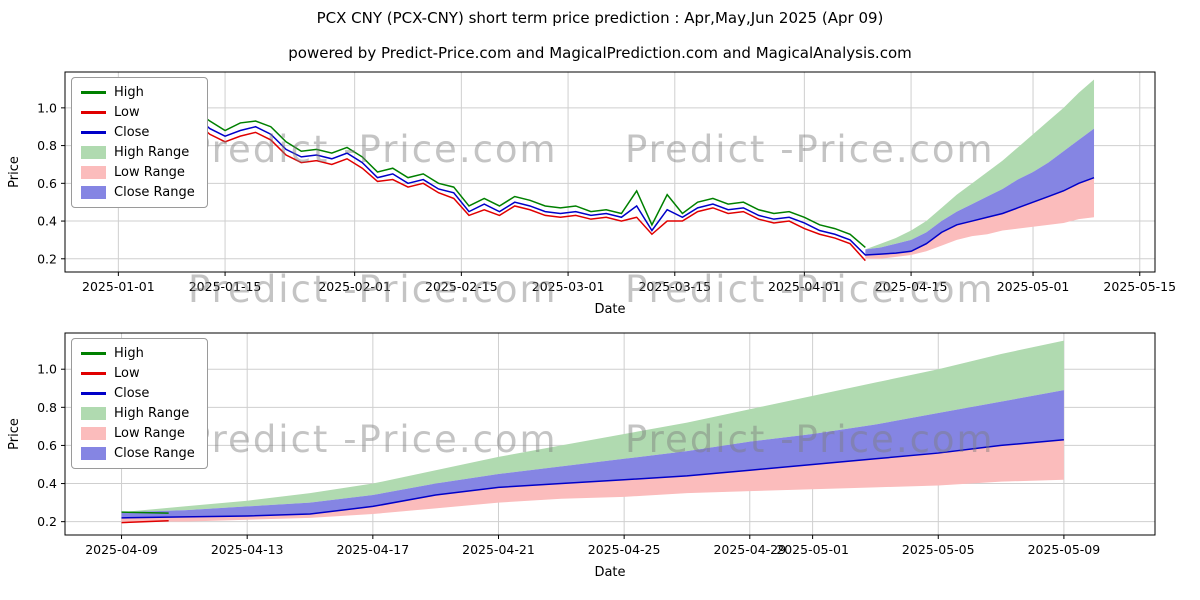 This screenshot has width=1200, height=600. What do you see at coordinates (568, 286) in the screenshot?
I see `x-tick-label: 2025-03-01` at bounding box center [568, 286].